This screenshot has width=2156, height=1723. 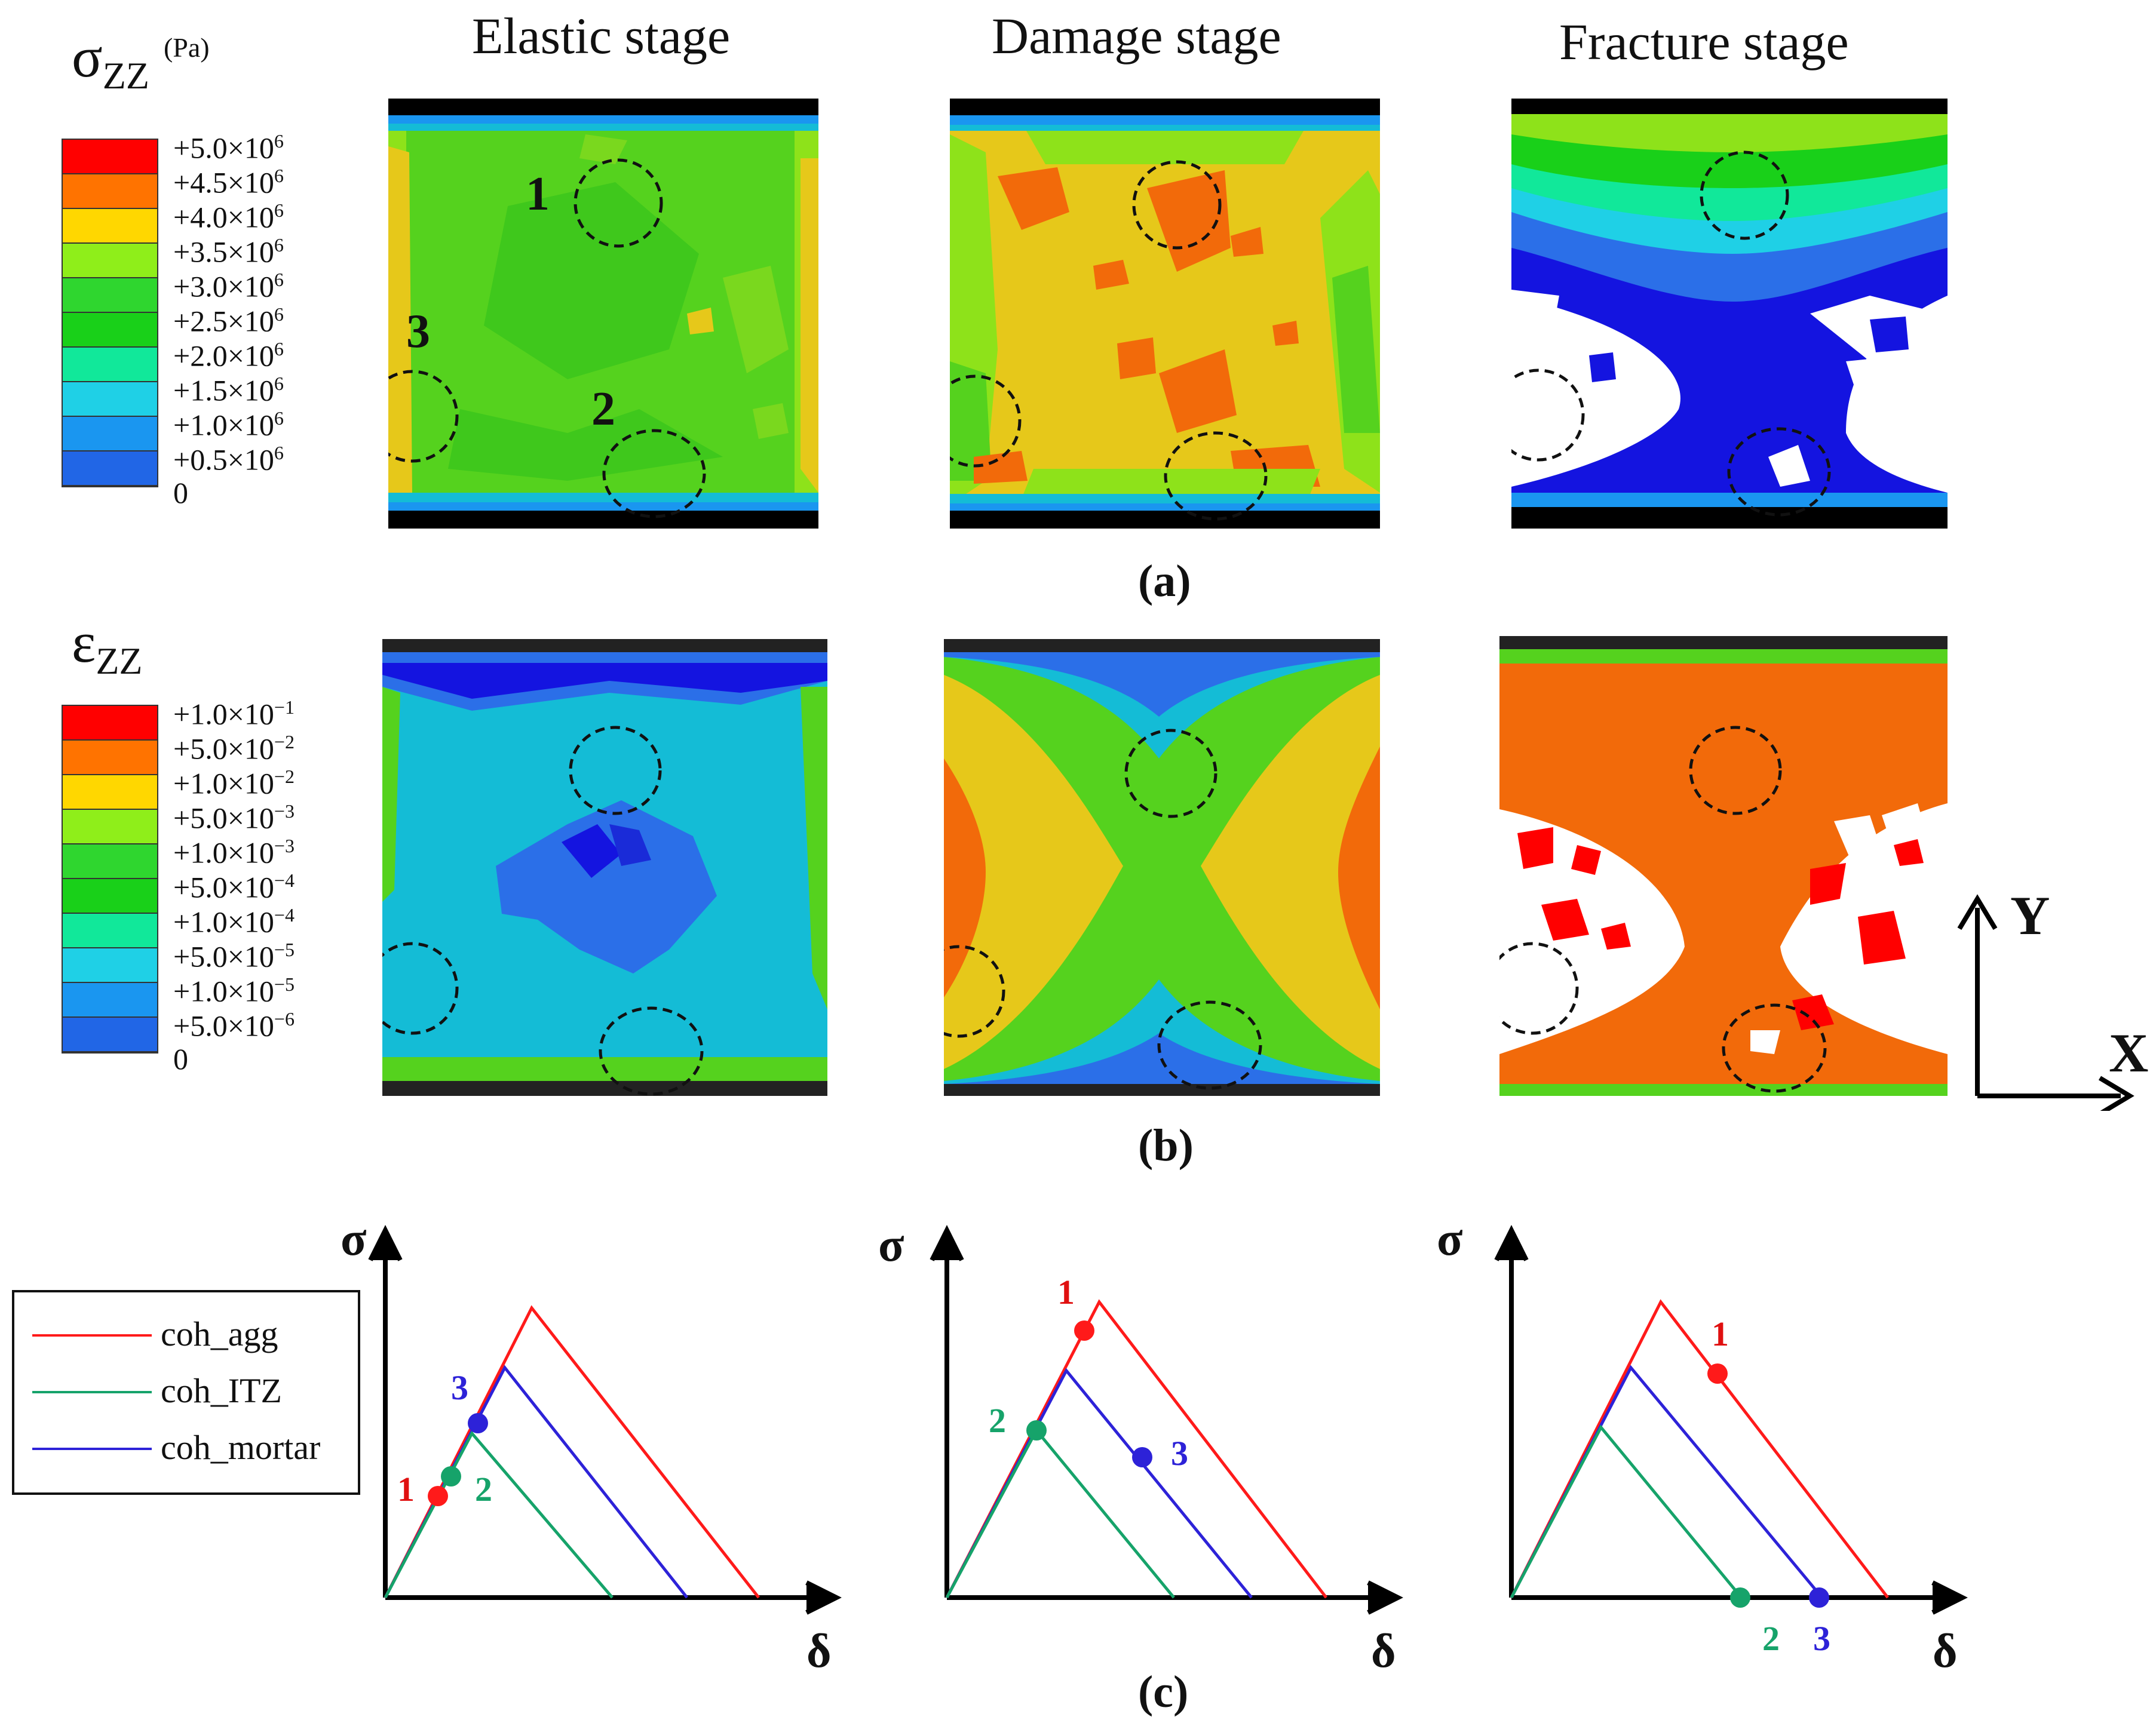 What do you see at coordinates (478, 1423) in the screenshot?
I see `state-point-mortar` at bounding box center [478, 1423].